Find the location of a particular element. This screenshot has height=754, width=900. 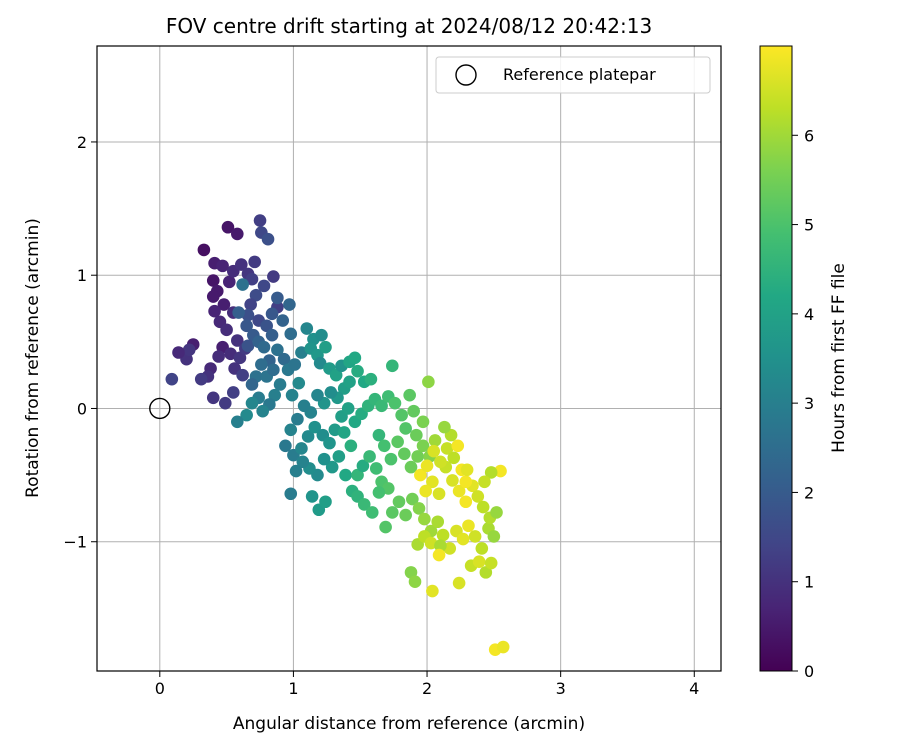

colorbar-tick-label: 2 is located at coordinates (809, 492).